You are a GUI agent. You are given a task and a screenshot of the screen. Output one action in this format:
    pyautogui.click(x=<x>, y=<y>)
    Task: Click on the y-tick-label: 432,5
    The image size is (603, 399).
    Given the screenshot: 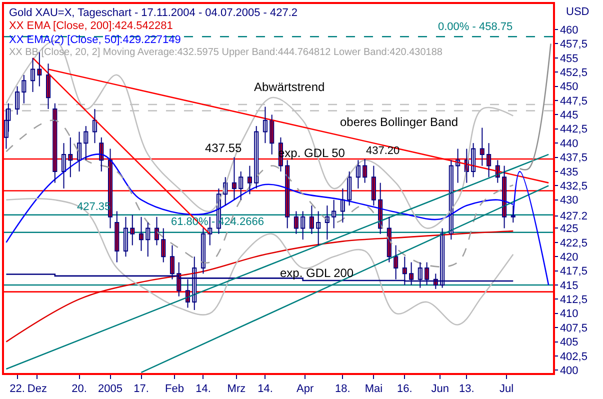 What is the action you would take?
    pyautogui.click(x=574, y=186)
    